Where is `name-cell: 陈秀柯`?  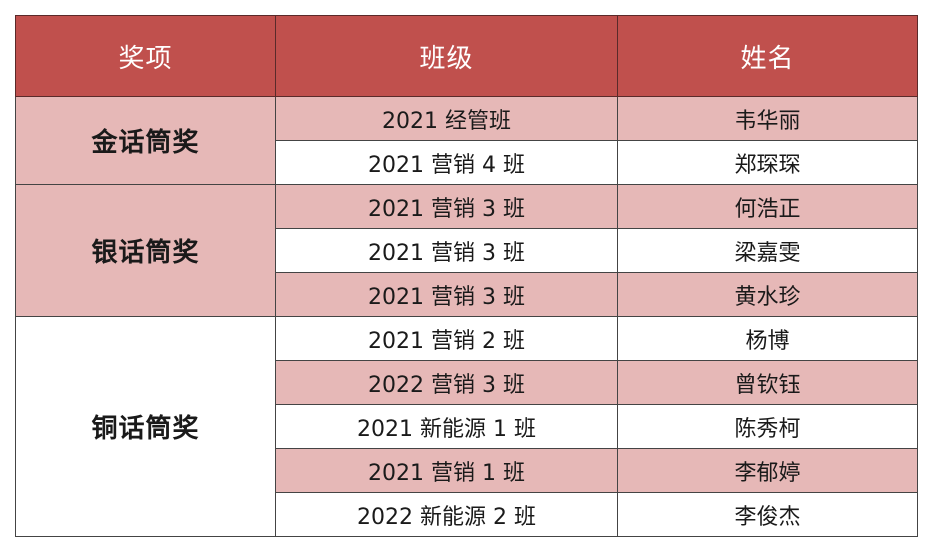 name-cell: 陈秀柯 is located at coordinates (767, 426).